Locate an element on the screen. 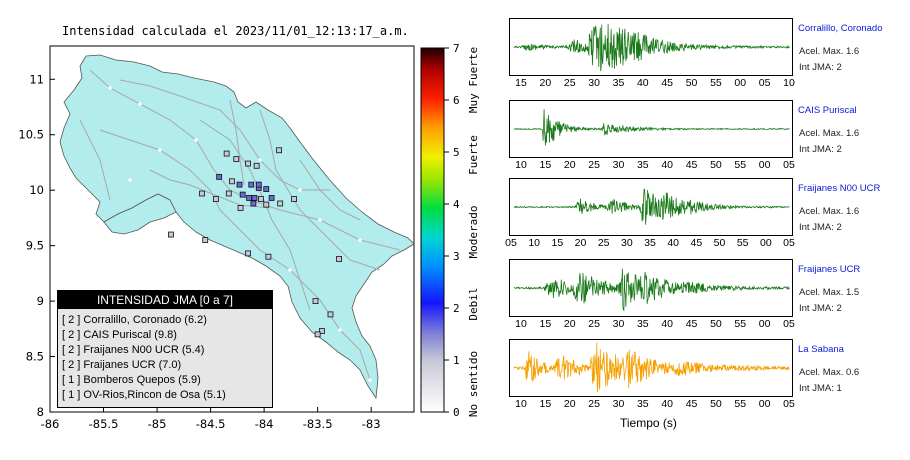 This screenshot has width=910, height=460. colorbar-tick-label: 3 is located at coordinates (456, 256).